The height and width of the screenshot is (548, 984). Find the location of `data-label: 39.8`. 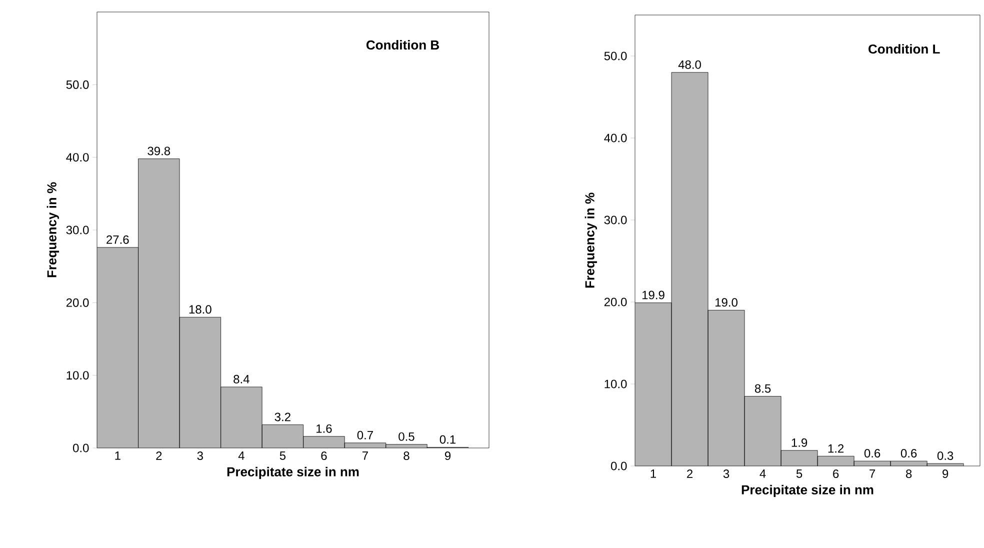

data-label: 39.8 is located at coordinates (159, 151).